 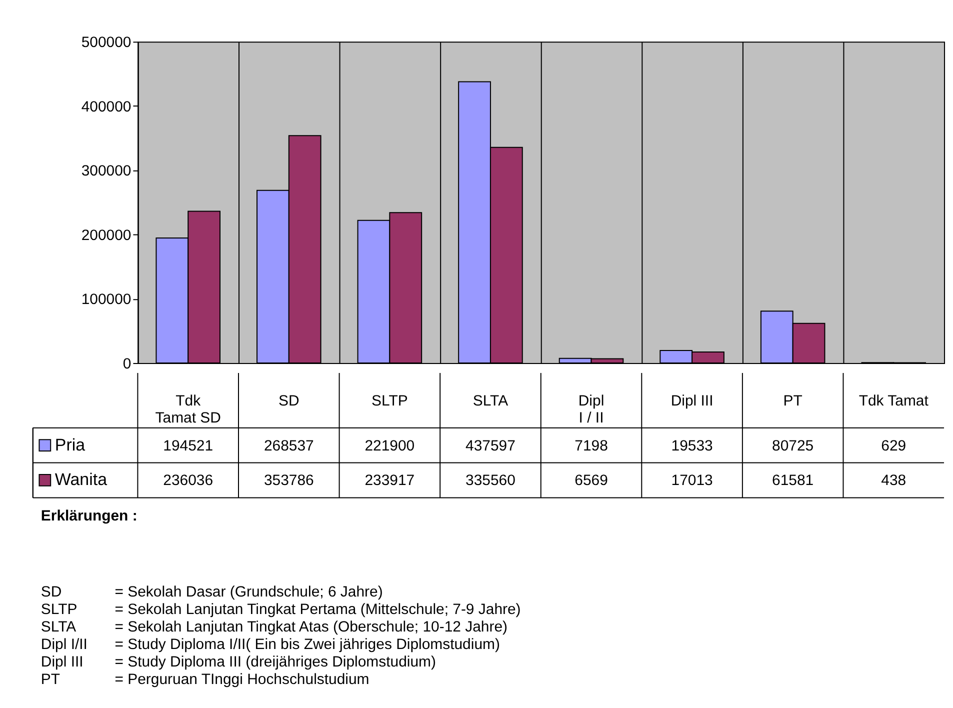 I want to click on data-label: 629, so click(x=893, y=445).